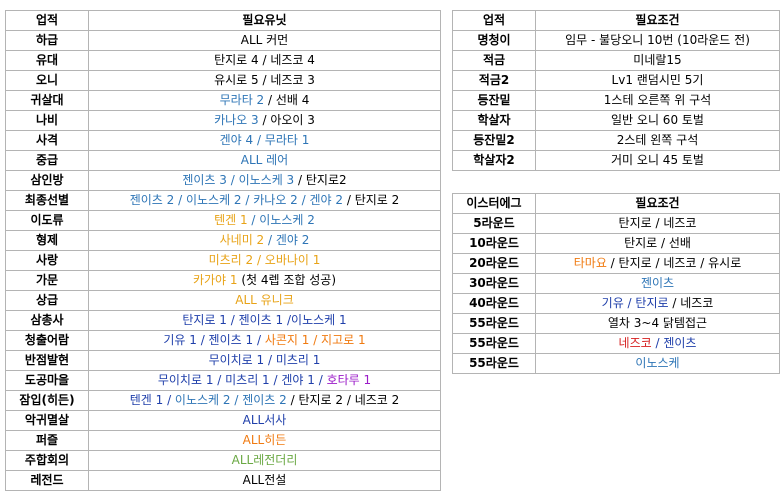 This screenshot has height=499, width=780. I want to click on table-row: 20라운드 타마요 / 탄지로 / 네즈코 / 유시로, so click(616, 263).